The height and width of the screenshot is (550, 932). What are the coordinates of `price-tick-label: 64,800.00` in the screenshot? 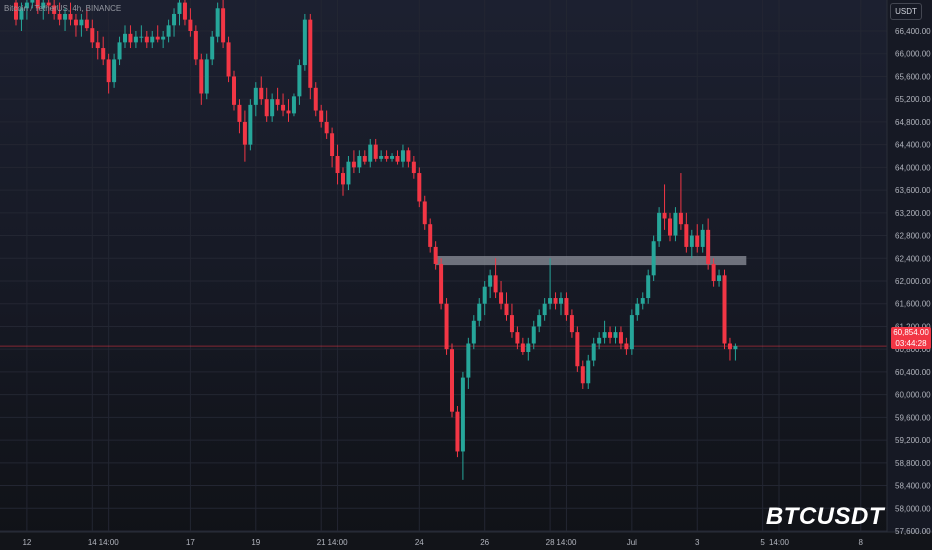 It's located at (913, 122).